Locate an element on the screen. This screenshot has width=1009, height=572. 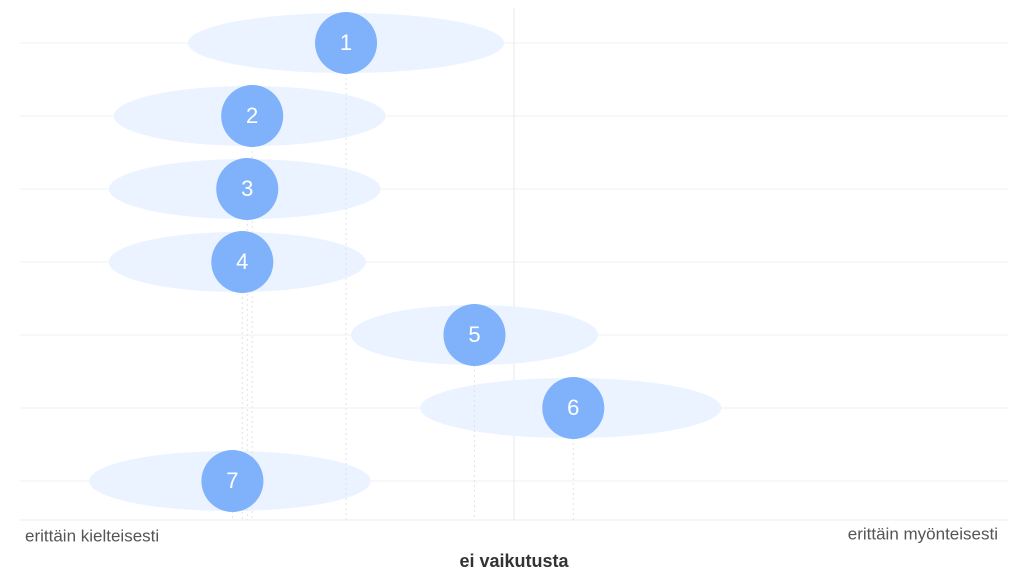
dot-label: 4 is located at coordinates (242, 261).